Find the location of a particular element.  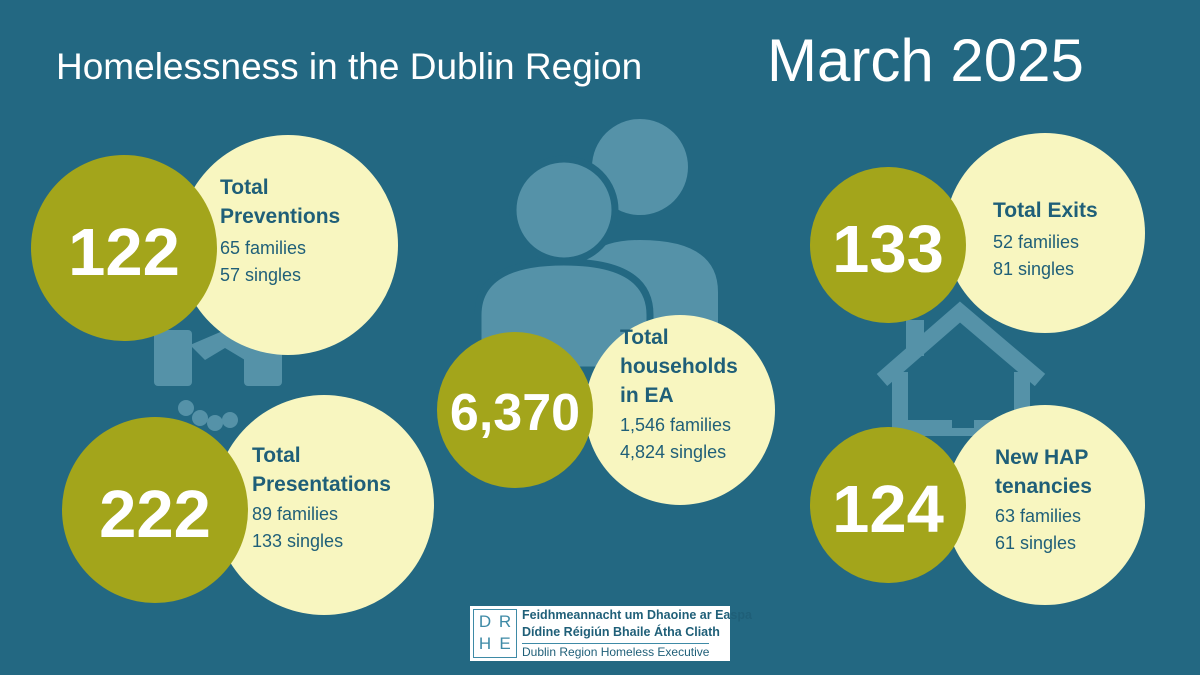

households-title-2: households is located at coordinates (679, 366).